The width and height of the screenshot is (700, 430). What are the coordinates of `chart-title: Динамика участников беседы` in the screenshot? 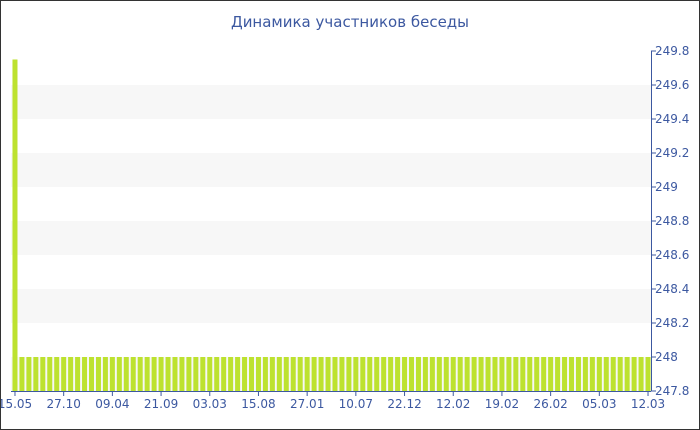 It's located at (350, 22).